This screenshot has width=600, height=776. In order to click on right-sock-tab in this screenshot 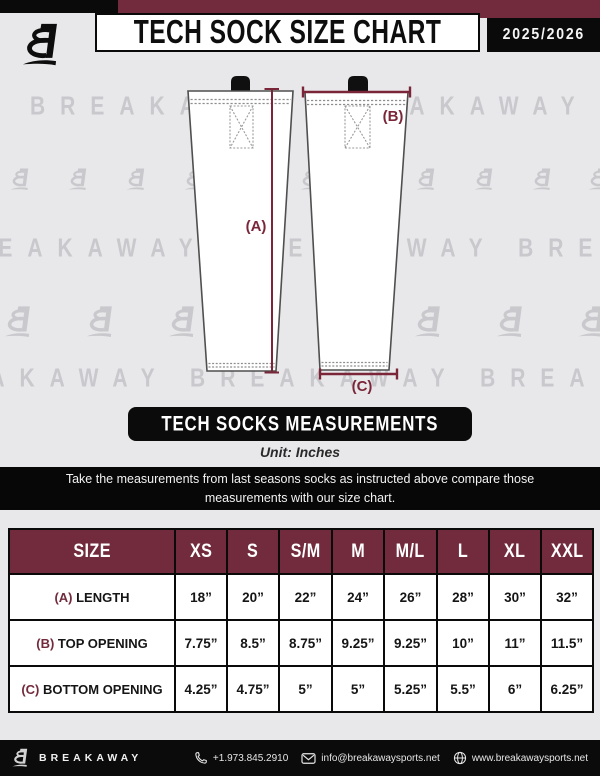, I will do `click(358, 84)`.